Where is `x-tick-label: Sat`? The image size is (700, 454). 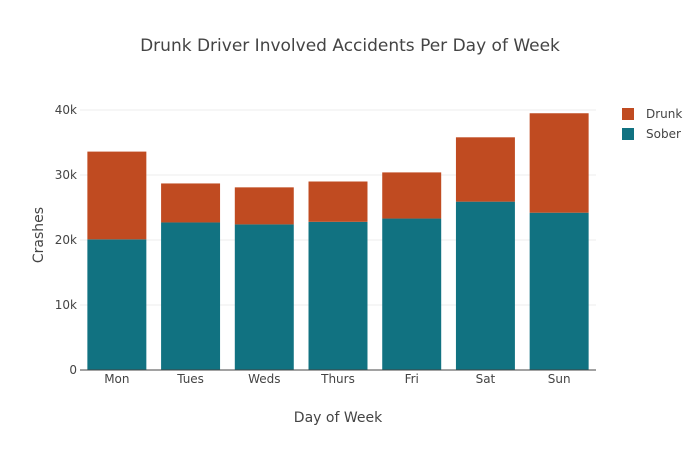
x-tick-label: Sat is located at coordinates (486, 379).